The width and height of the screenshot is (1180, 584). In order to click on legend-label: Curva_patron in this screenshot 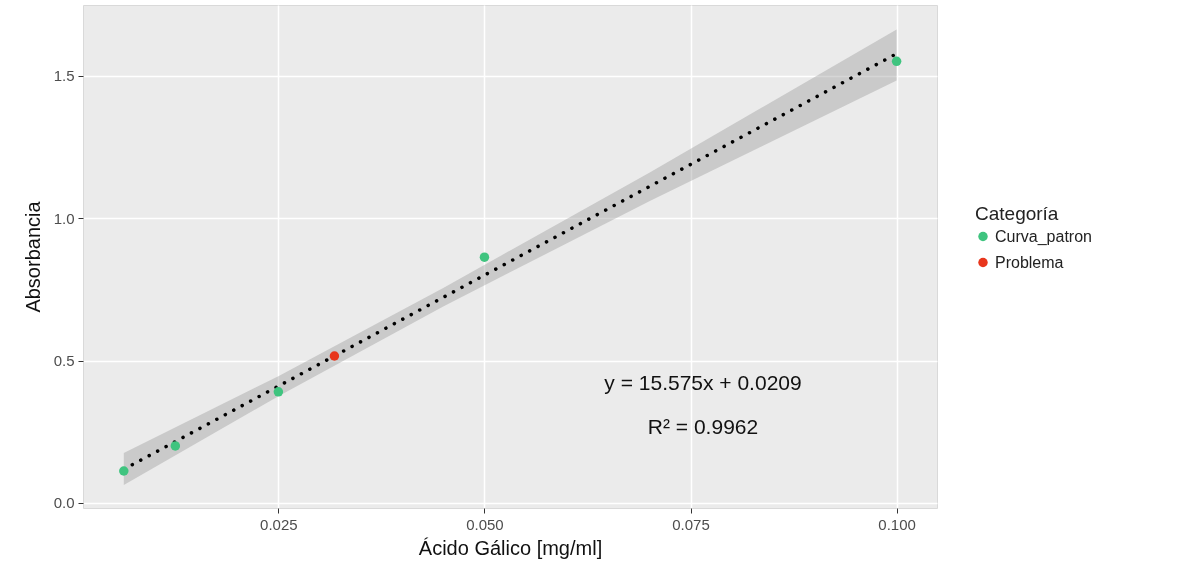, I will do `click(1043, 236)`.